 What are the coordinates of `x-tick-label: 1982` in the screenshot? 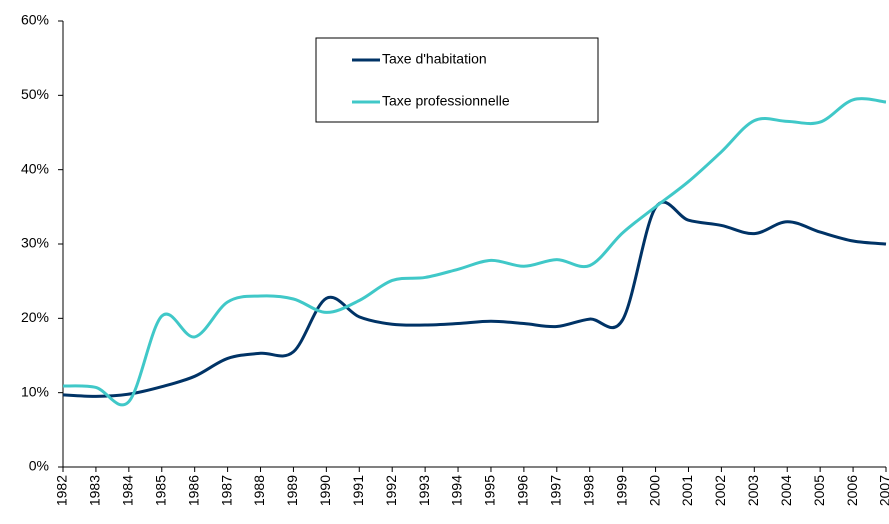 It's located at (62, 490).